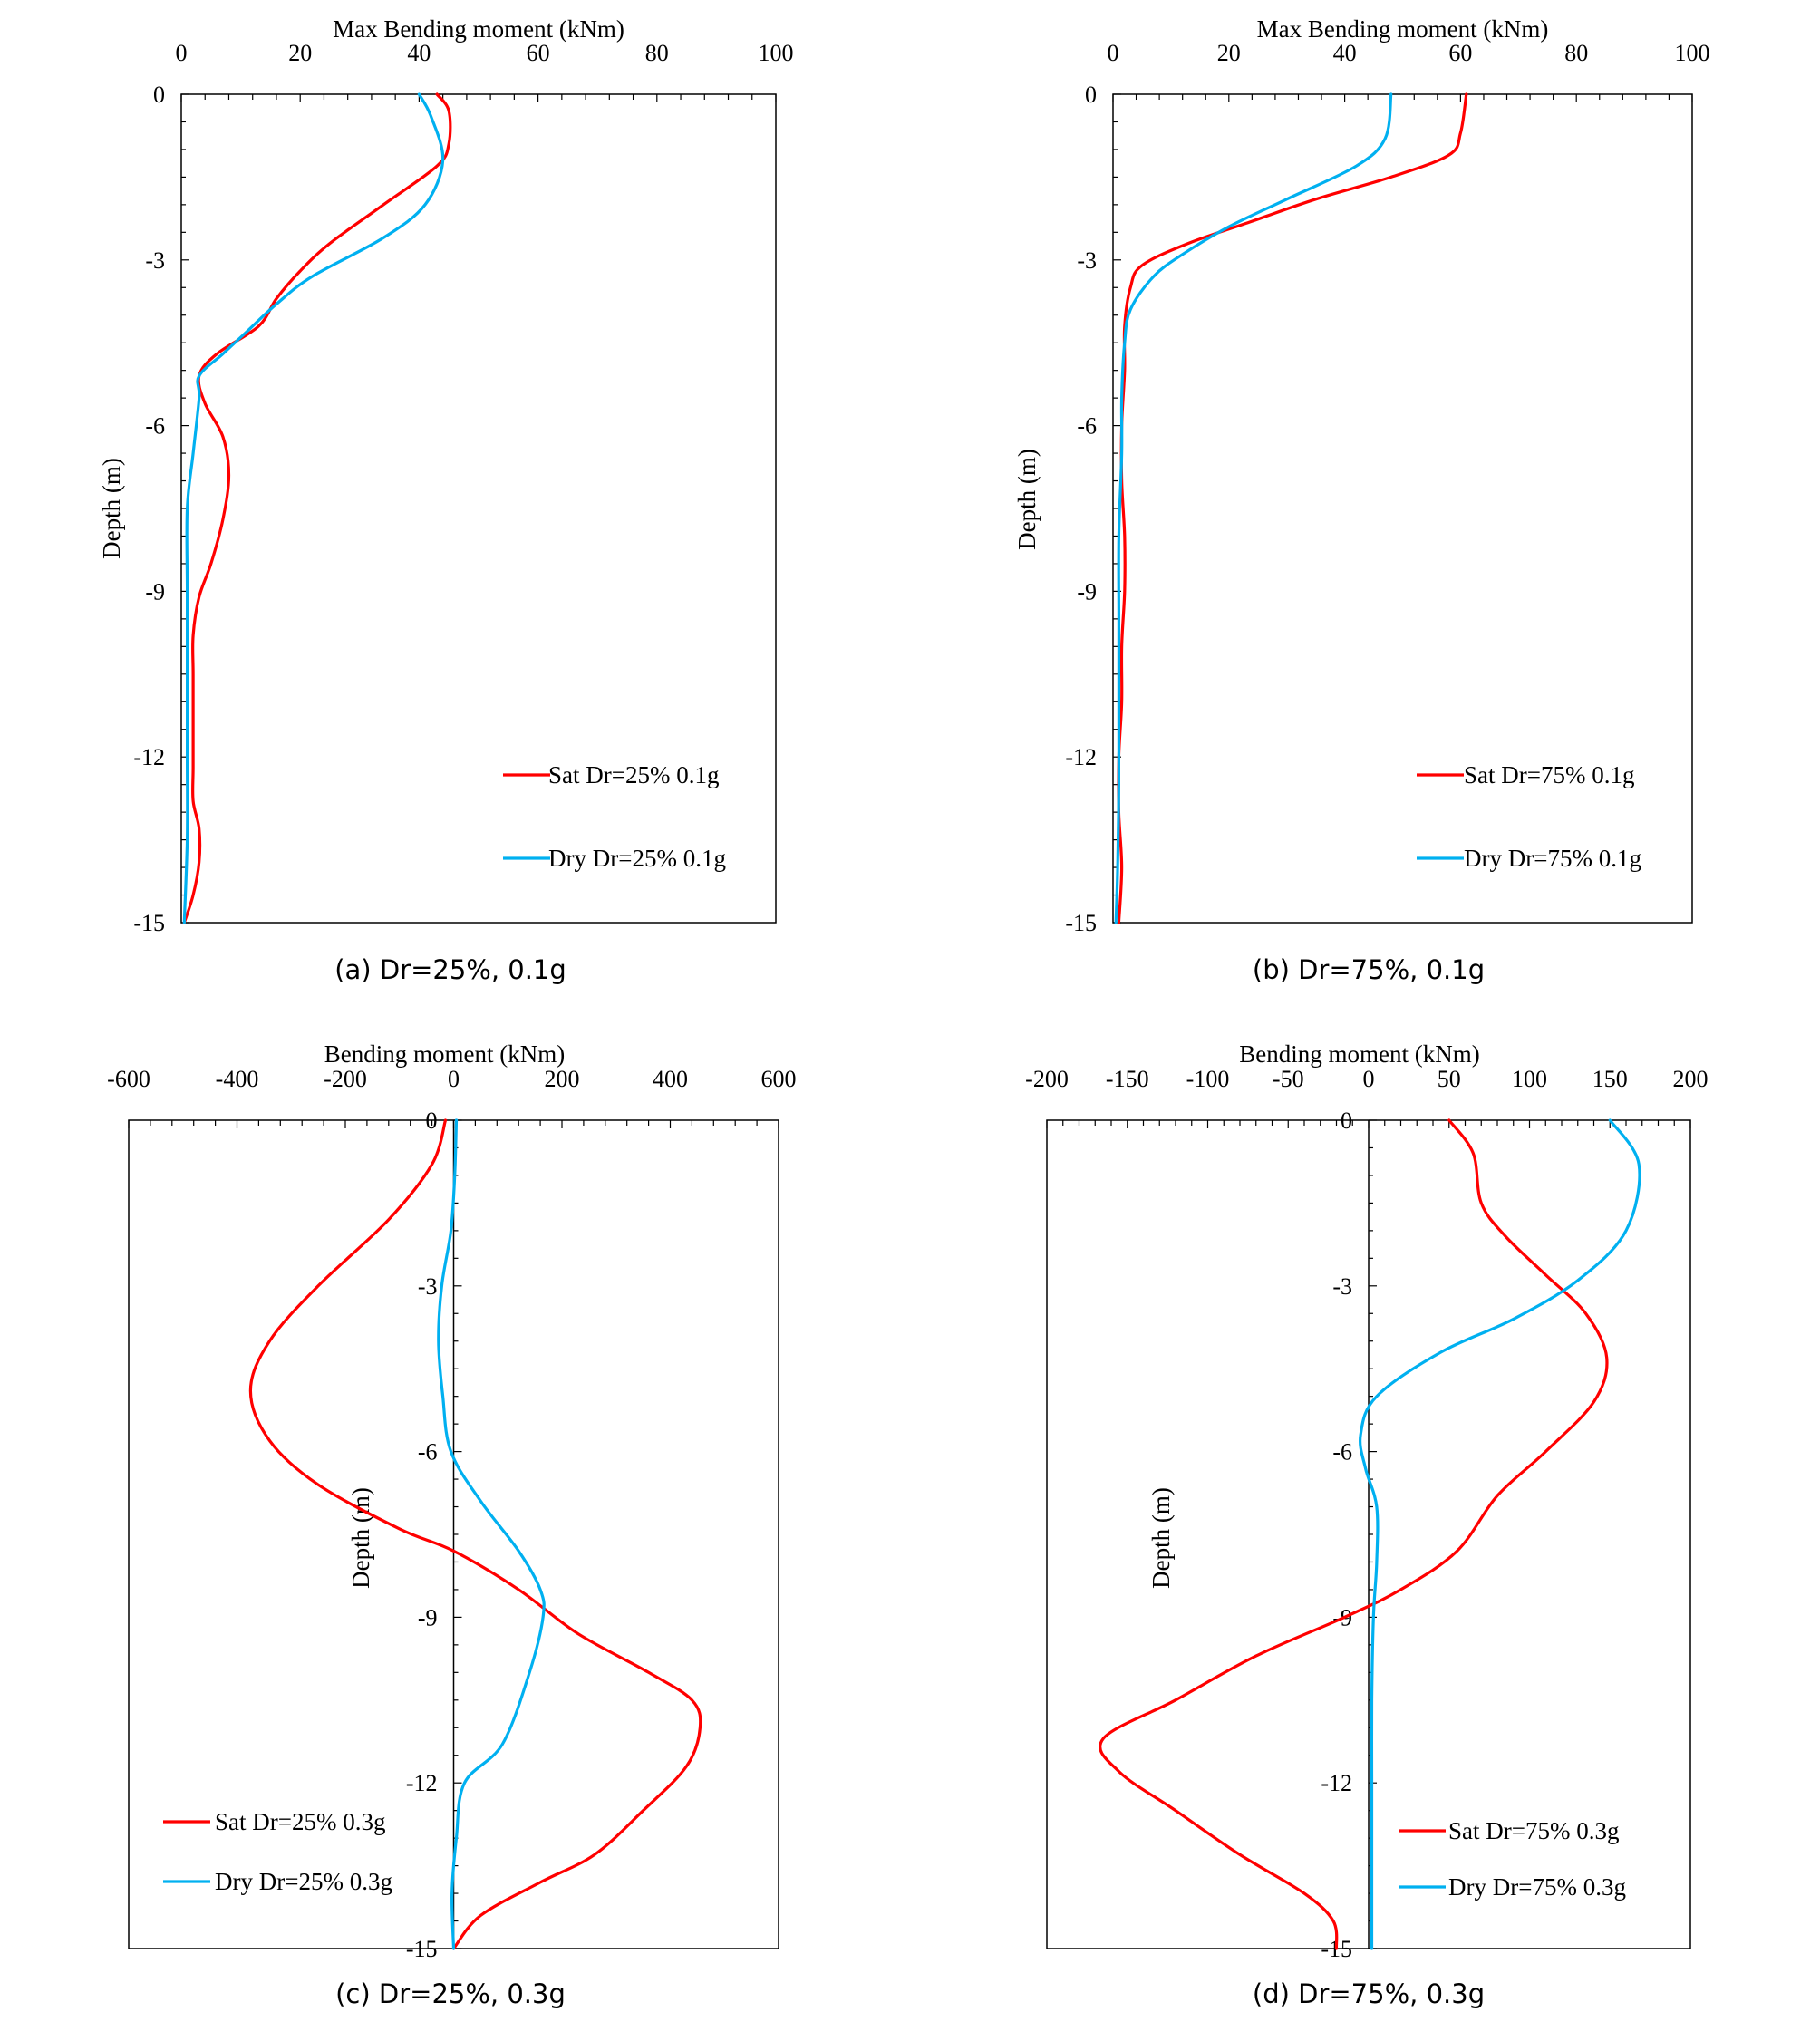 The width and height of the screenshot is (1820, 2022). I want to click on y-tick-label-c: -6, so click(428, 1453).